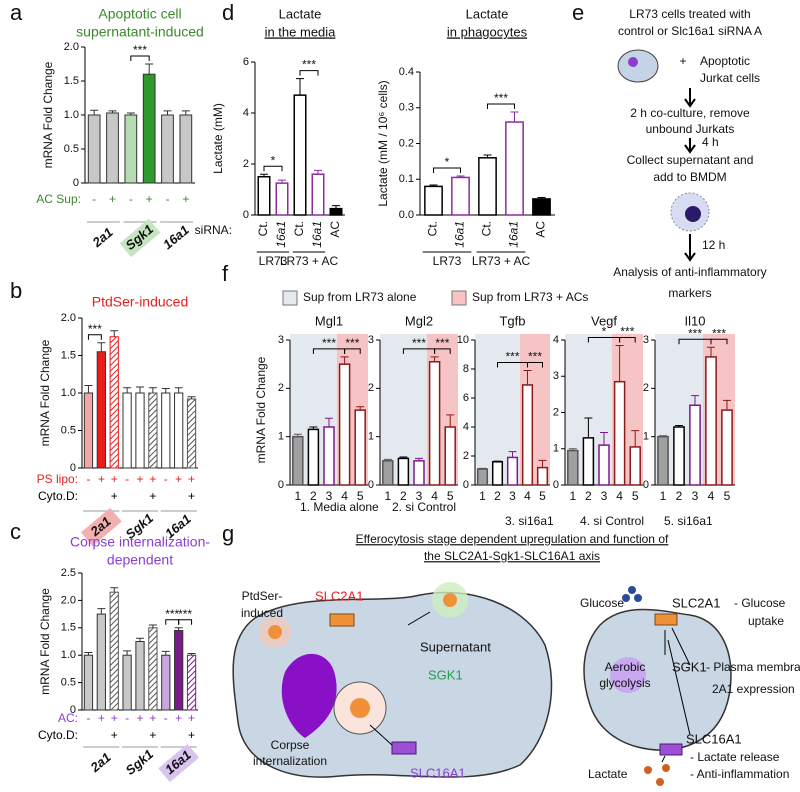 The image size is (800, 792). What do you see at coordinates (766, 621) in the screenshot?
I see `g-text: uptake` at bounding box center [766, 621].